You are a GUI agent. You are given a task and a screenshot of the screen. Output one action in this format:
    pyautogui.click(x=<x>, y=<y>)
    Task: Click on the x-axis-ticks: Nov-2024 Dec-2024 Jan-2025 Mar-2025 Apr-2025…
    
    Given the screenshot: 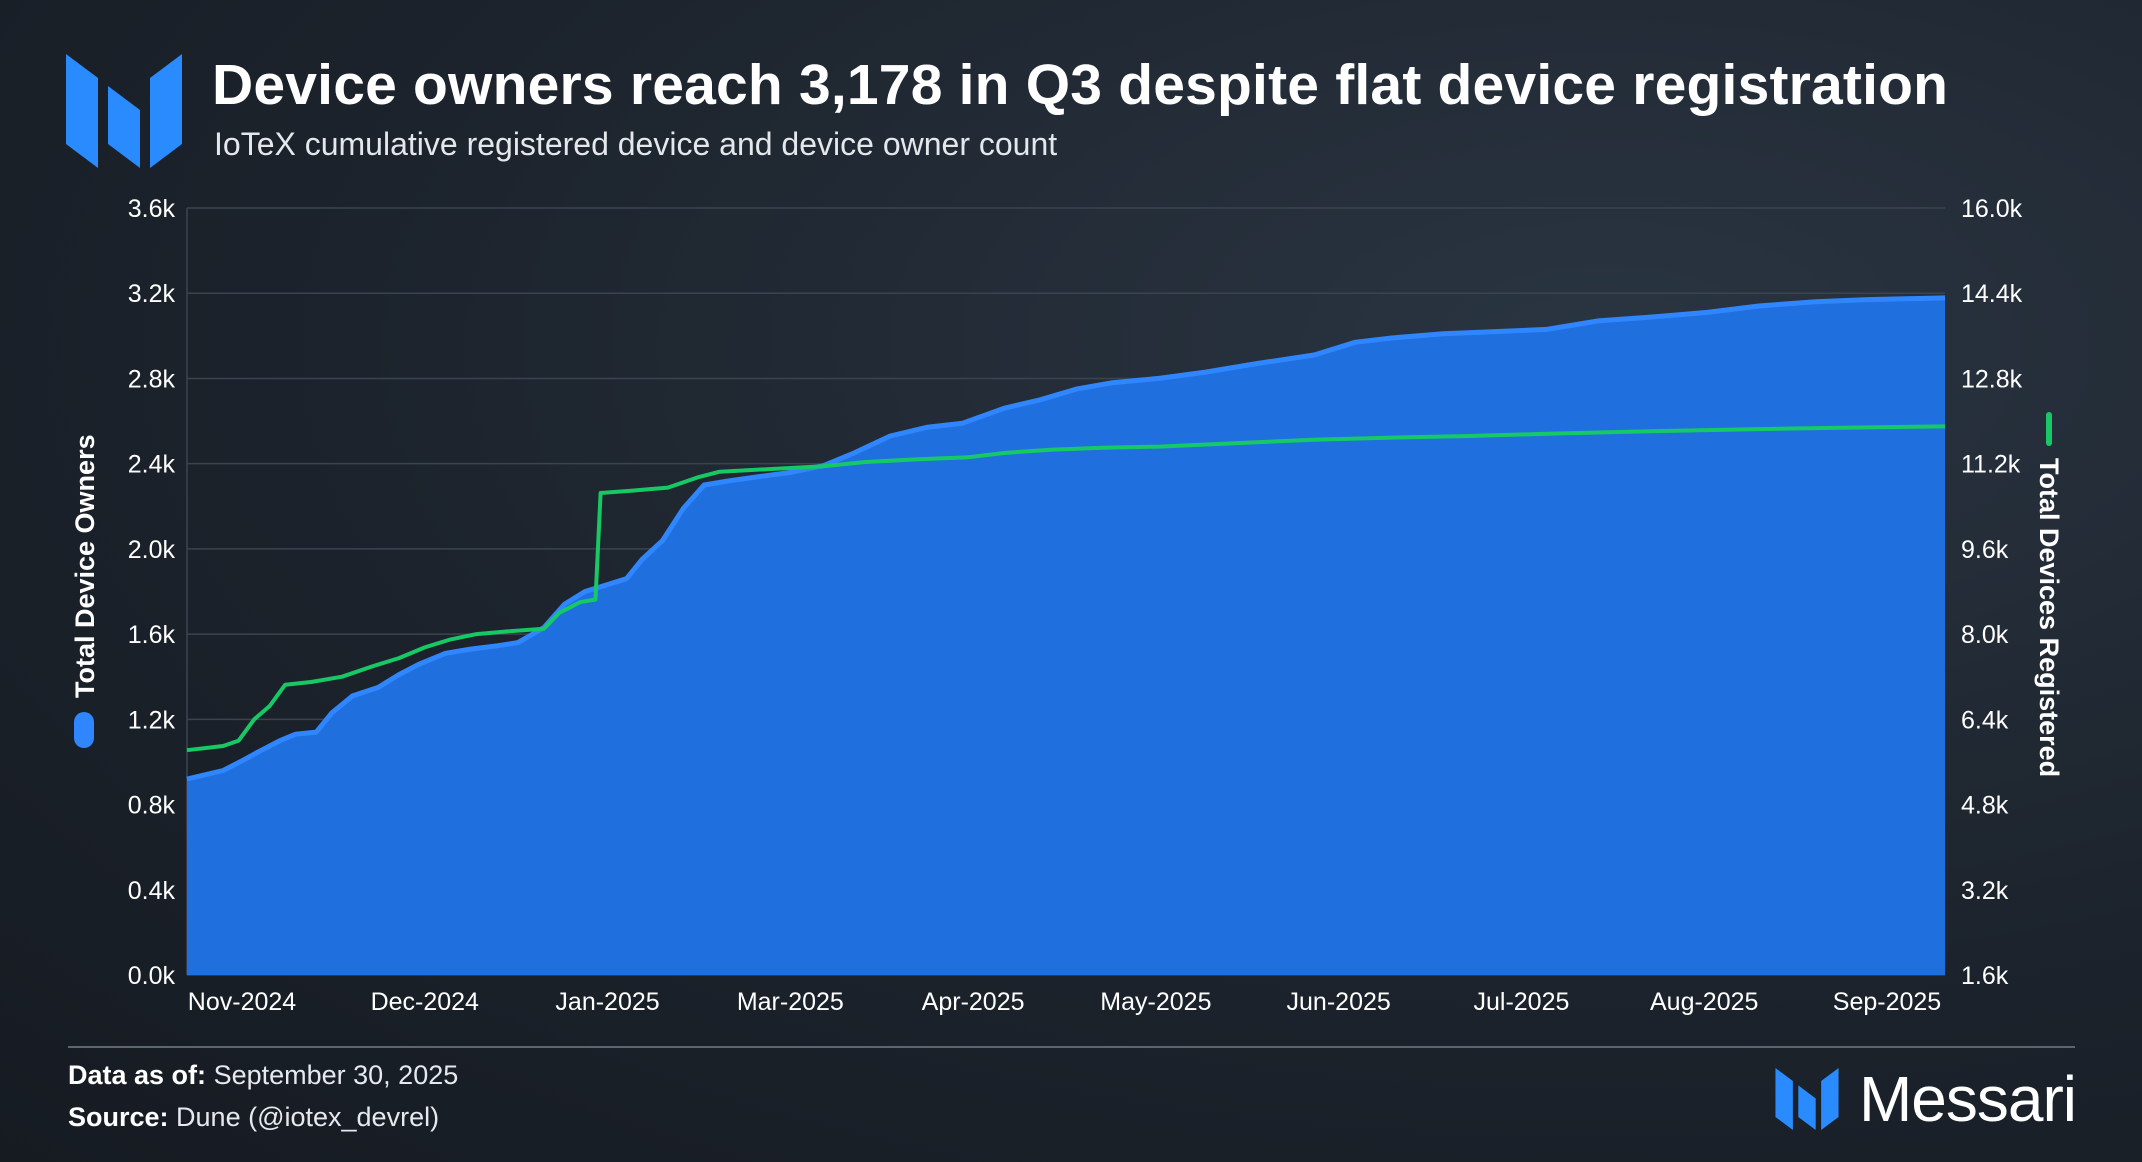 What is the action you would take?
    pyautogui.click(x=1064, y=1002)
    